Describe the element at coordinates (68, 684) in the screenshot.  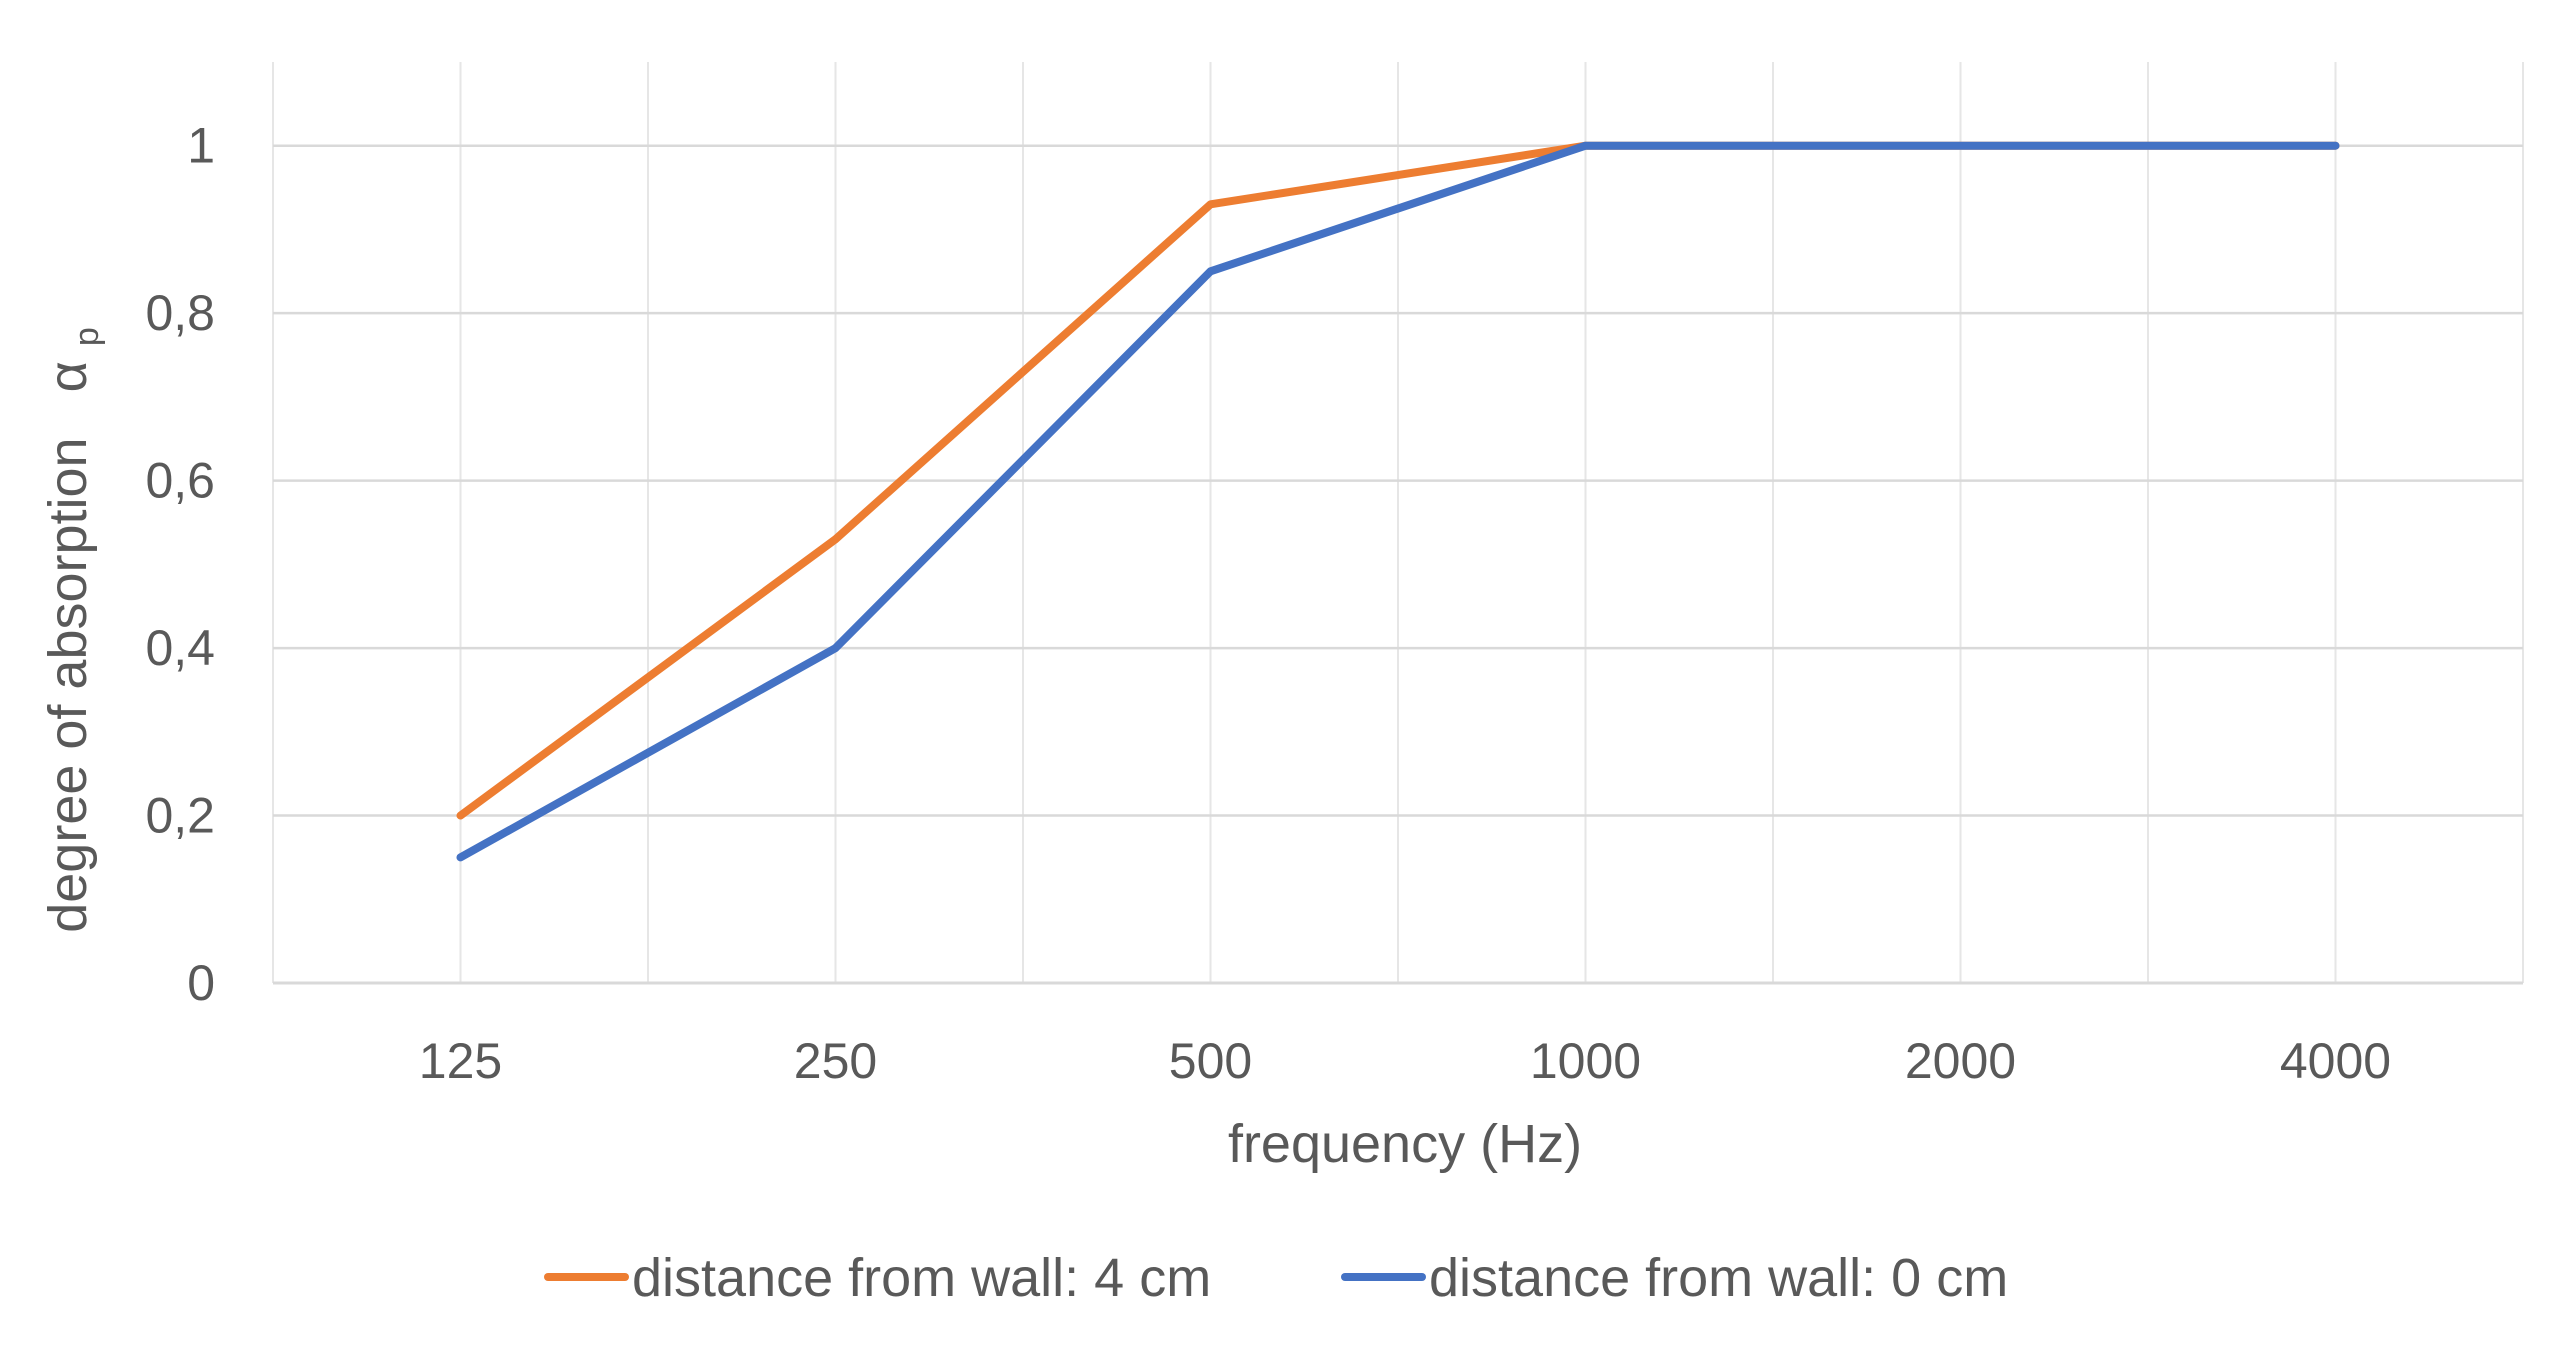
I see `y-axis-title-text: degree of absorption` at that location.